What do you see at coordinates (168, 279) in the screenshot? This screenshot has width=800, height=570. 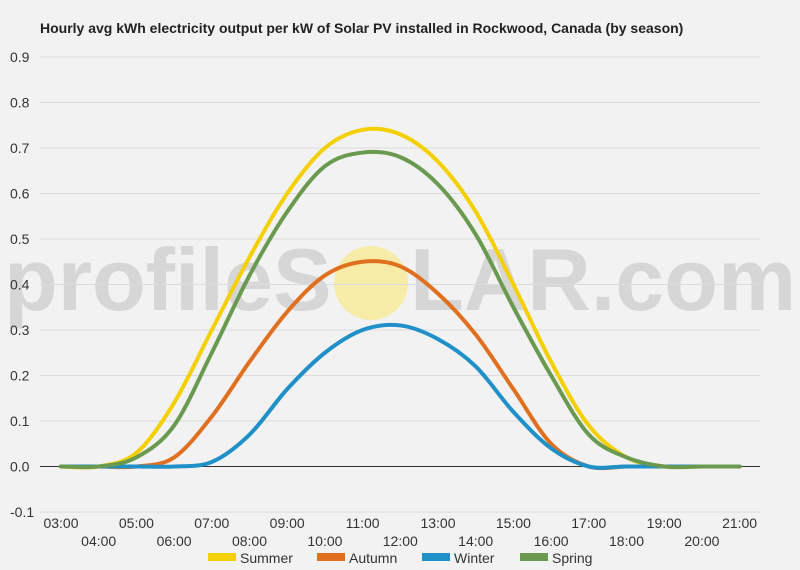 I see `watermark-text-left: profileS` at bounding box center [168, 279].